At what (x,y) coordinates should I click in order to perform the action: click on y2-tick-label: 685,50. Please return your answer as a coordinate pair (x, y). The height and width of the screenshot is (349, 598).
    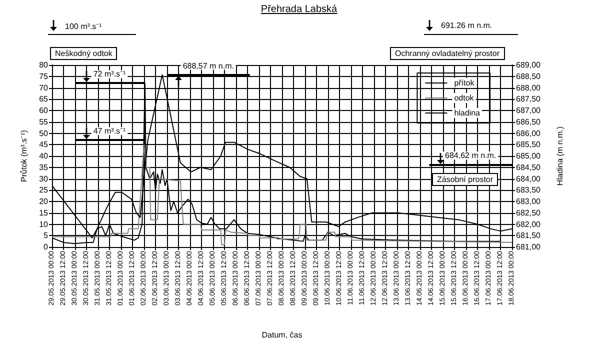
    Looking at the image, I should click on (529, 145).